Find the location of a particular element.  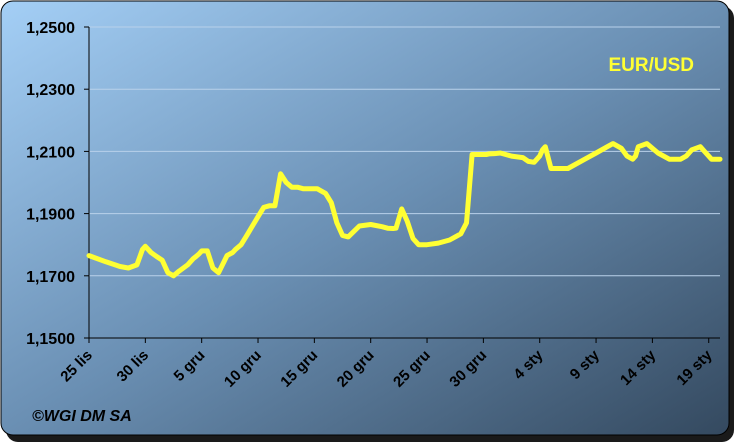

y-tick-label: 1,2500 is located at coordinates (50, 28).